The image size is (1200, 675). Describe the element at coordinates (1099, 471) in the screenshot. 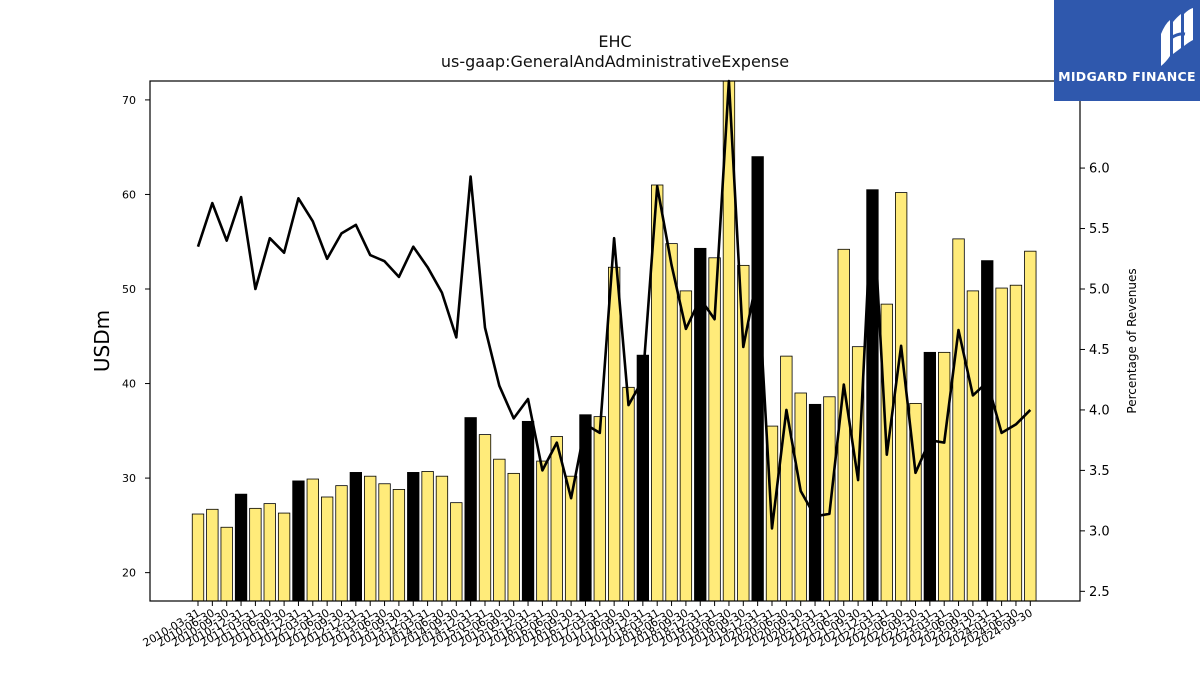

I see `y-right-tick-label: 3.5` at that location.